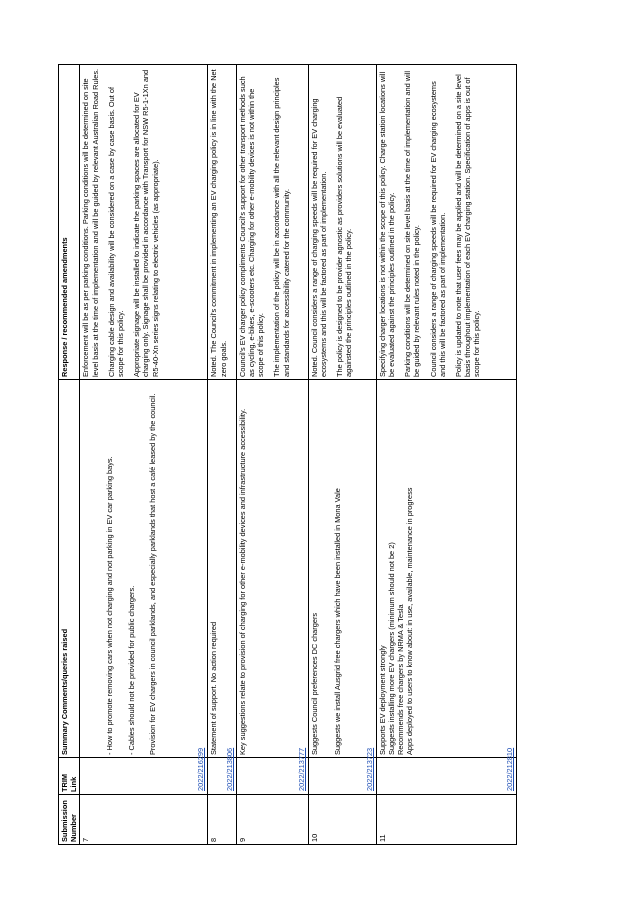  I want to click on header-submission-number: Submission Number, so click(69, 819).